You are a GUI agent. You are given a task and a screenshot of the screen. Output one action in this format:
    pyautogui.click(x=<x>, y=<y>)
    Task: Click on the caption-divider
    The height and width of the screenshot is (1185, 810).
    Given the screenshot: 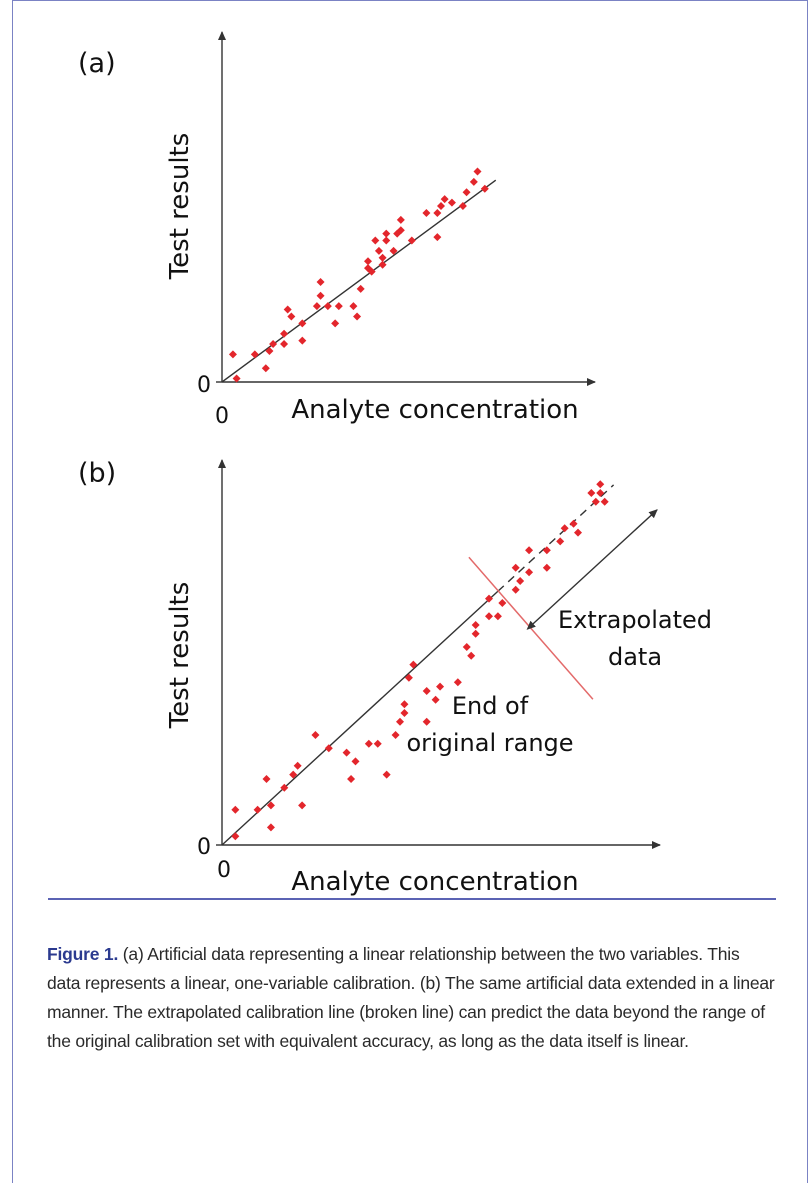 What is the action you would take?
    pyautogui.click(x=412, y=899)
    